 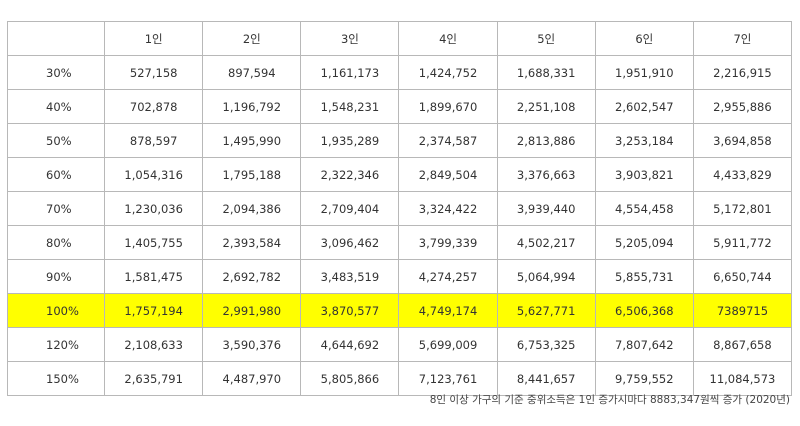 I want to click on table-cell: 4,274,257, so click(x=448, y=276).